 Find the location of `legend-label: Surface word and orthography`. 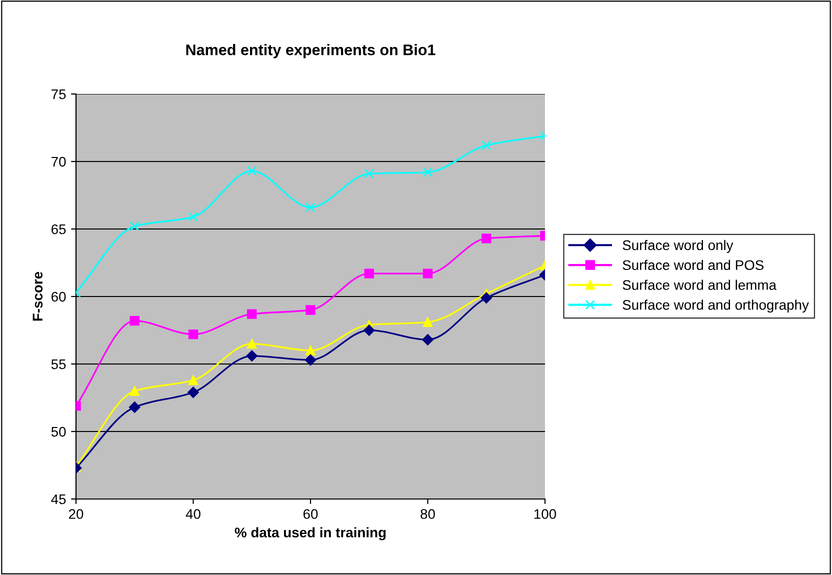

legend-label: Surface word and orthography is located at coordinates (715, 306).